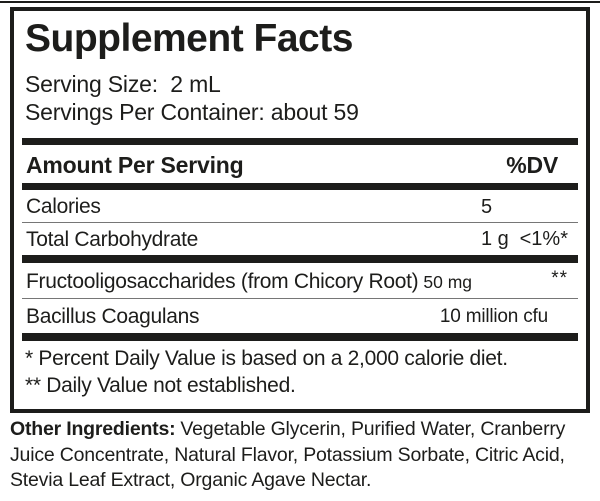 The width and height of the screenshot is (600, 501). Describe the element at coordinates (300, 259) in the screenshot. I see `divider-bar-mid` at that location.